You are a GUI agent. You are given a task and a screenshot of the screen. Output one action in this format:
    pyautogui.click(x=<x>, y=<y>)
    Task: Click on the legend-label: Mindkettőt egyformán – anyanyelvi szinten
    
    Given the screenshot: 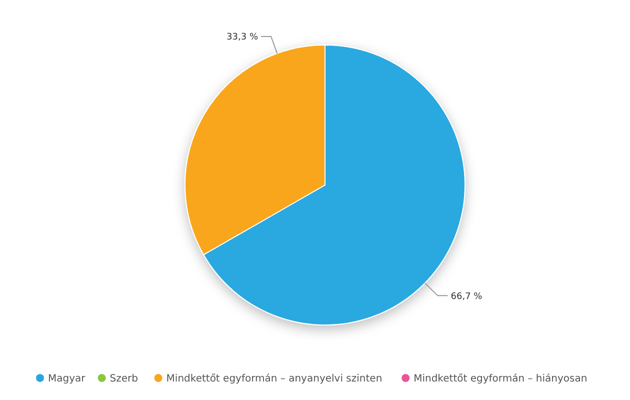 What is the action you would take?
    pyautogui.click(x=274, y=379)
    